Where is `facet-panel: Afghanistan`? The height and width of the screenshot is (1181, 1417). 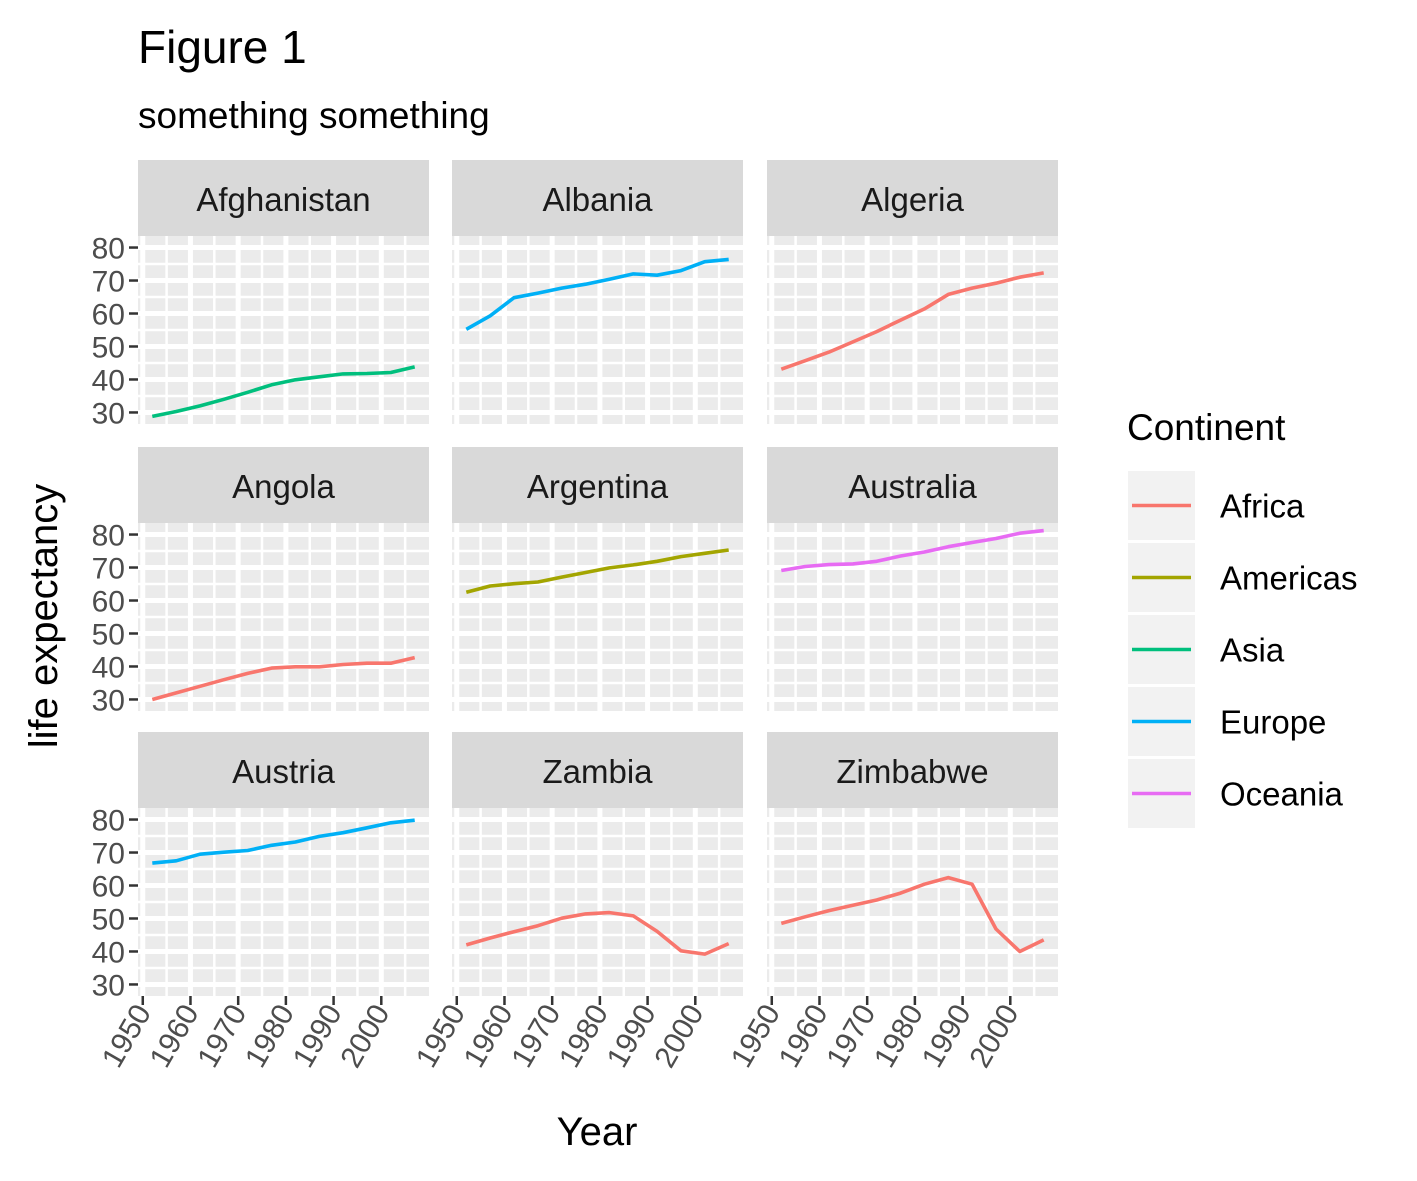
facet-panel: Afghanistan is located at coordinates (283, 292).